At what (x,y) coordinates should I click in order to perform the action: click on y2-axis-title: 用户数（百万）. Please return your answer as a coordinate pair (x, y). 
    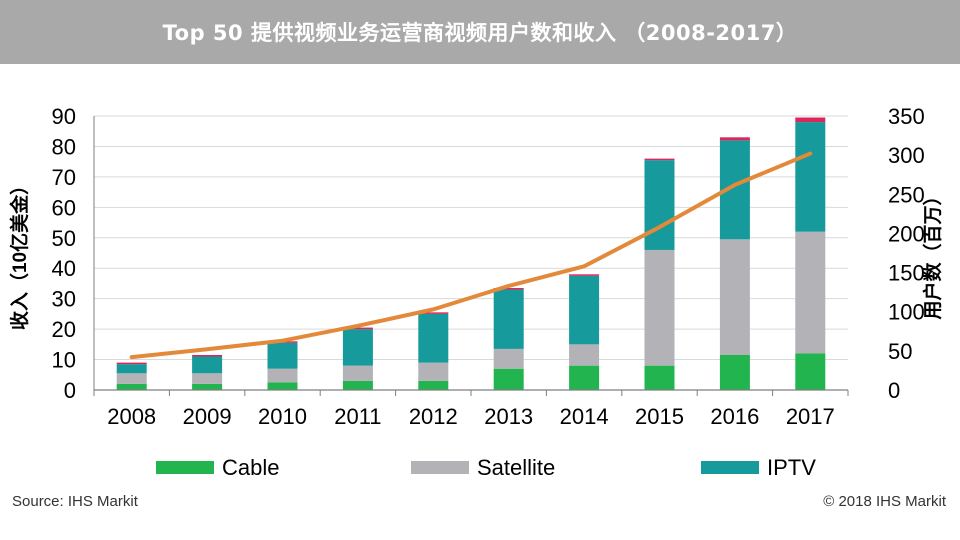
    Looking at the image, I should click on (932, 252).